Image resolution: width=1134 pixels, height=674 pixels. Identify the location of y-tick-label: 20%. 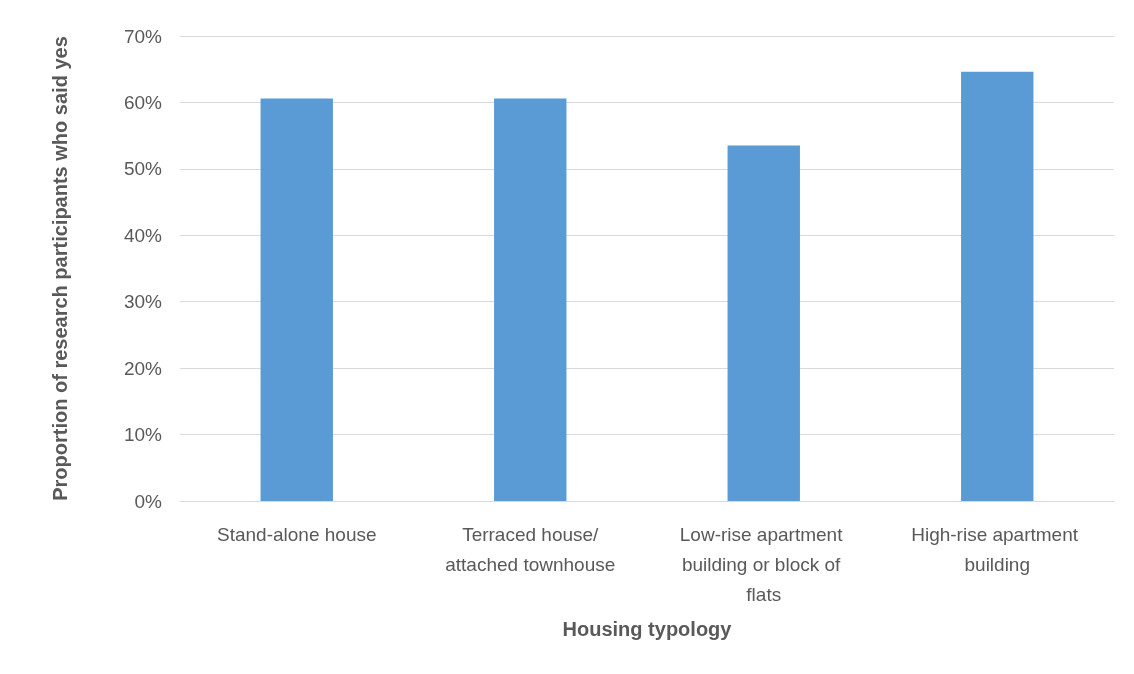
(143, 368).